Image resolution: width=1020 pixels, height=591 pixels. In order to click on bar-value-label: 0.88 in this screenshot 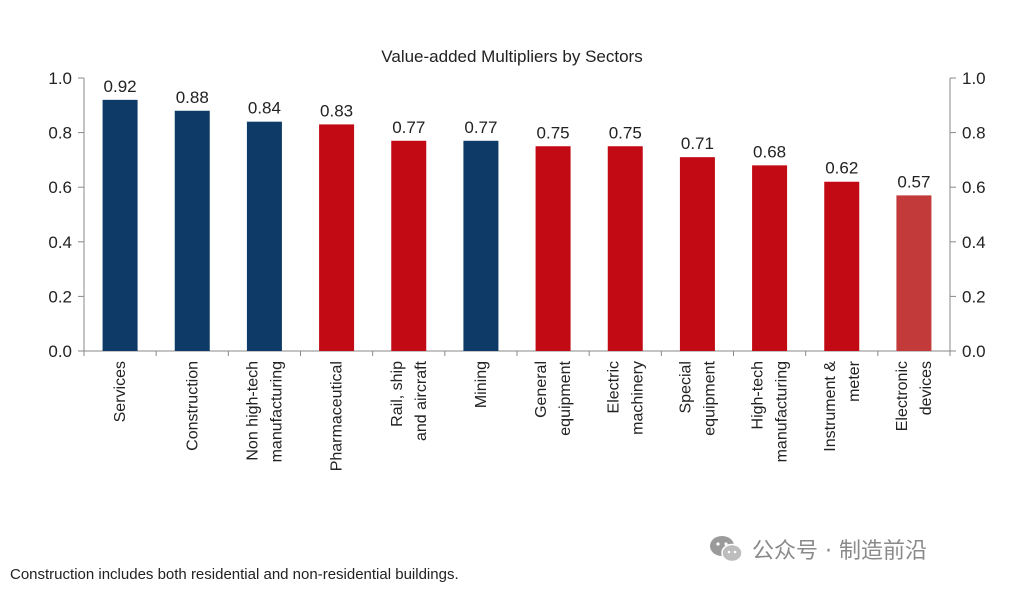, I will do `click(192, 97)`.